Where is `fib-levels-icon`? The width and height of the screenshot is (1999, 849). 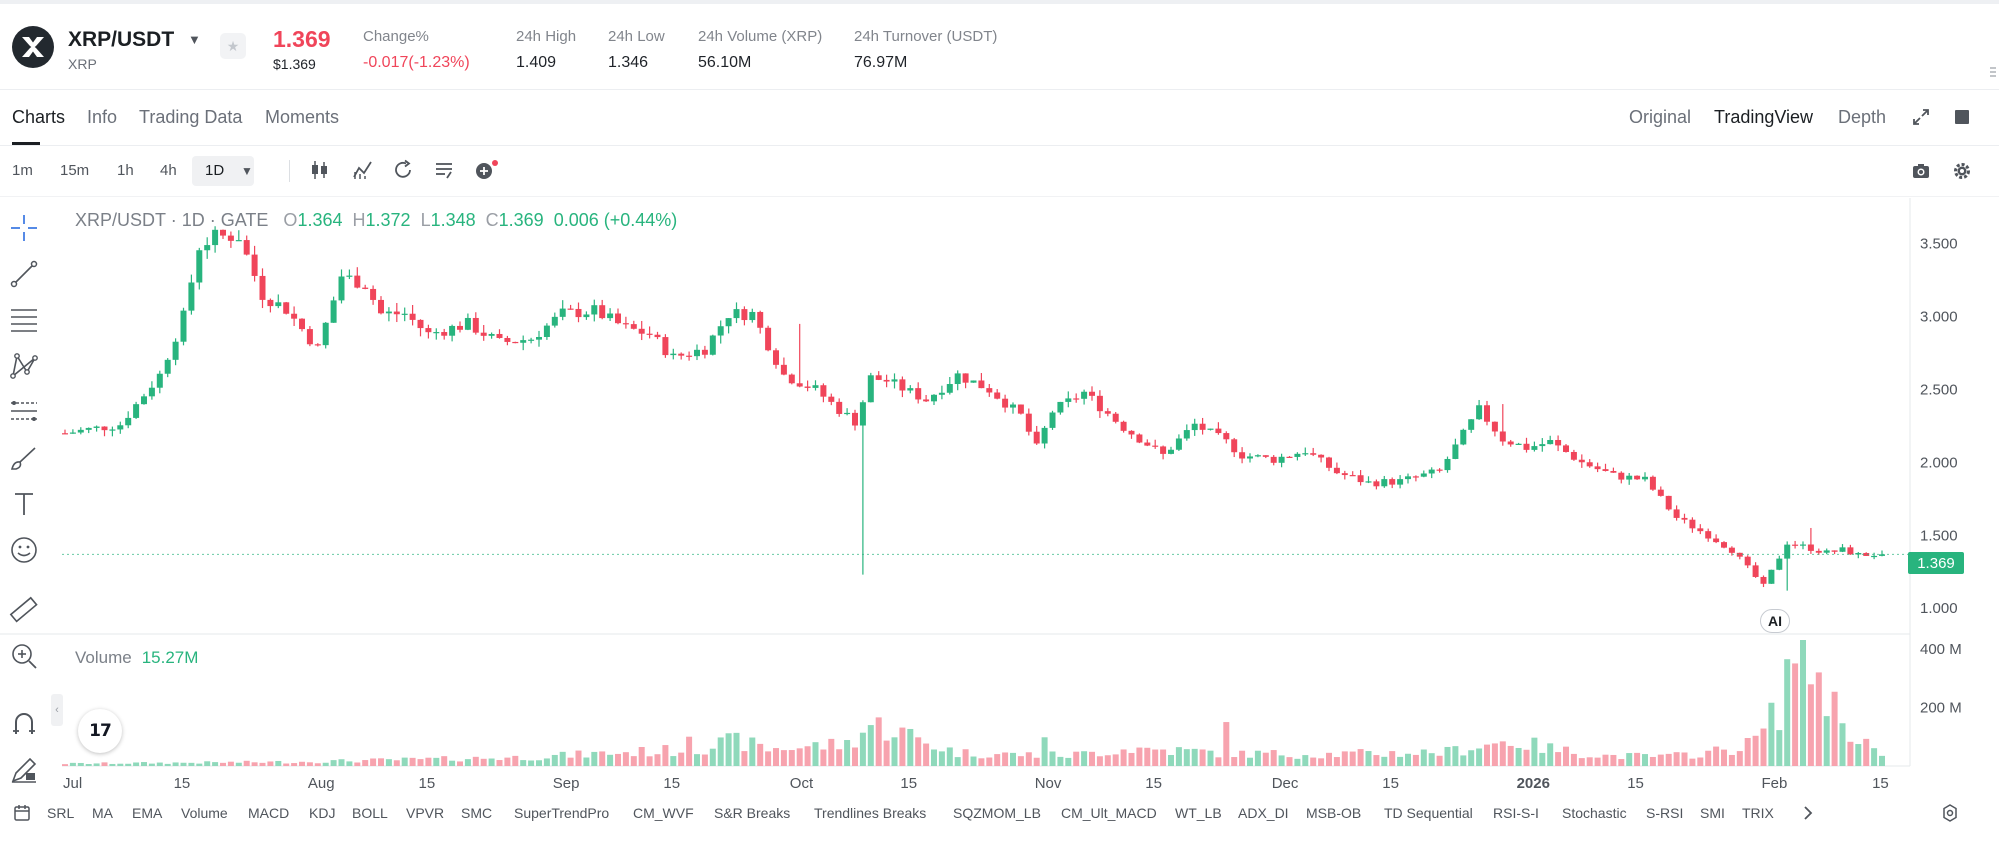 fib-levels-icon is located at coordinates (24, 414).